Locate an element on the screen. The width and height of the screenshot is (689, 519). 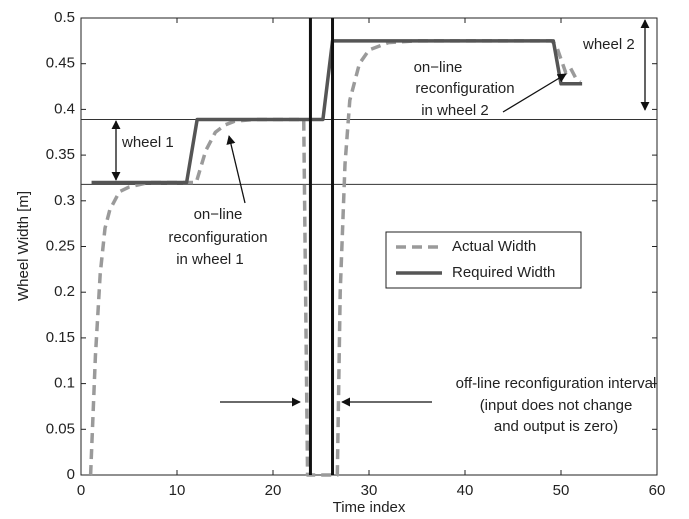
y-tick-label: 0.5 is located at coordinates (64, 17).